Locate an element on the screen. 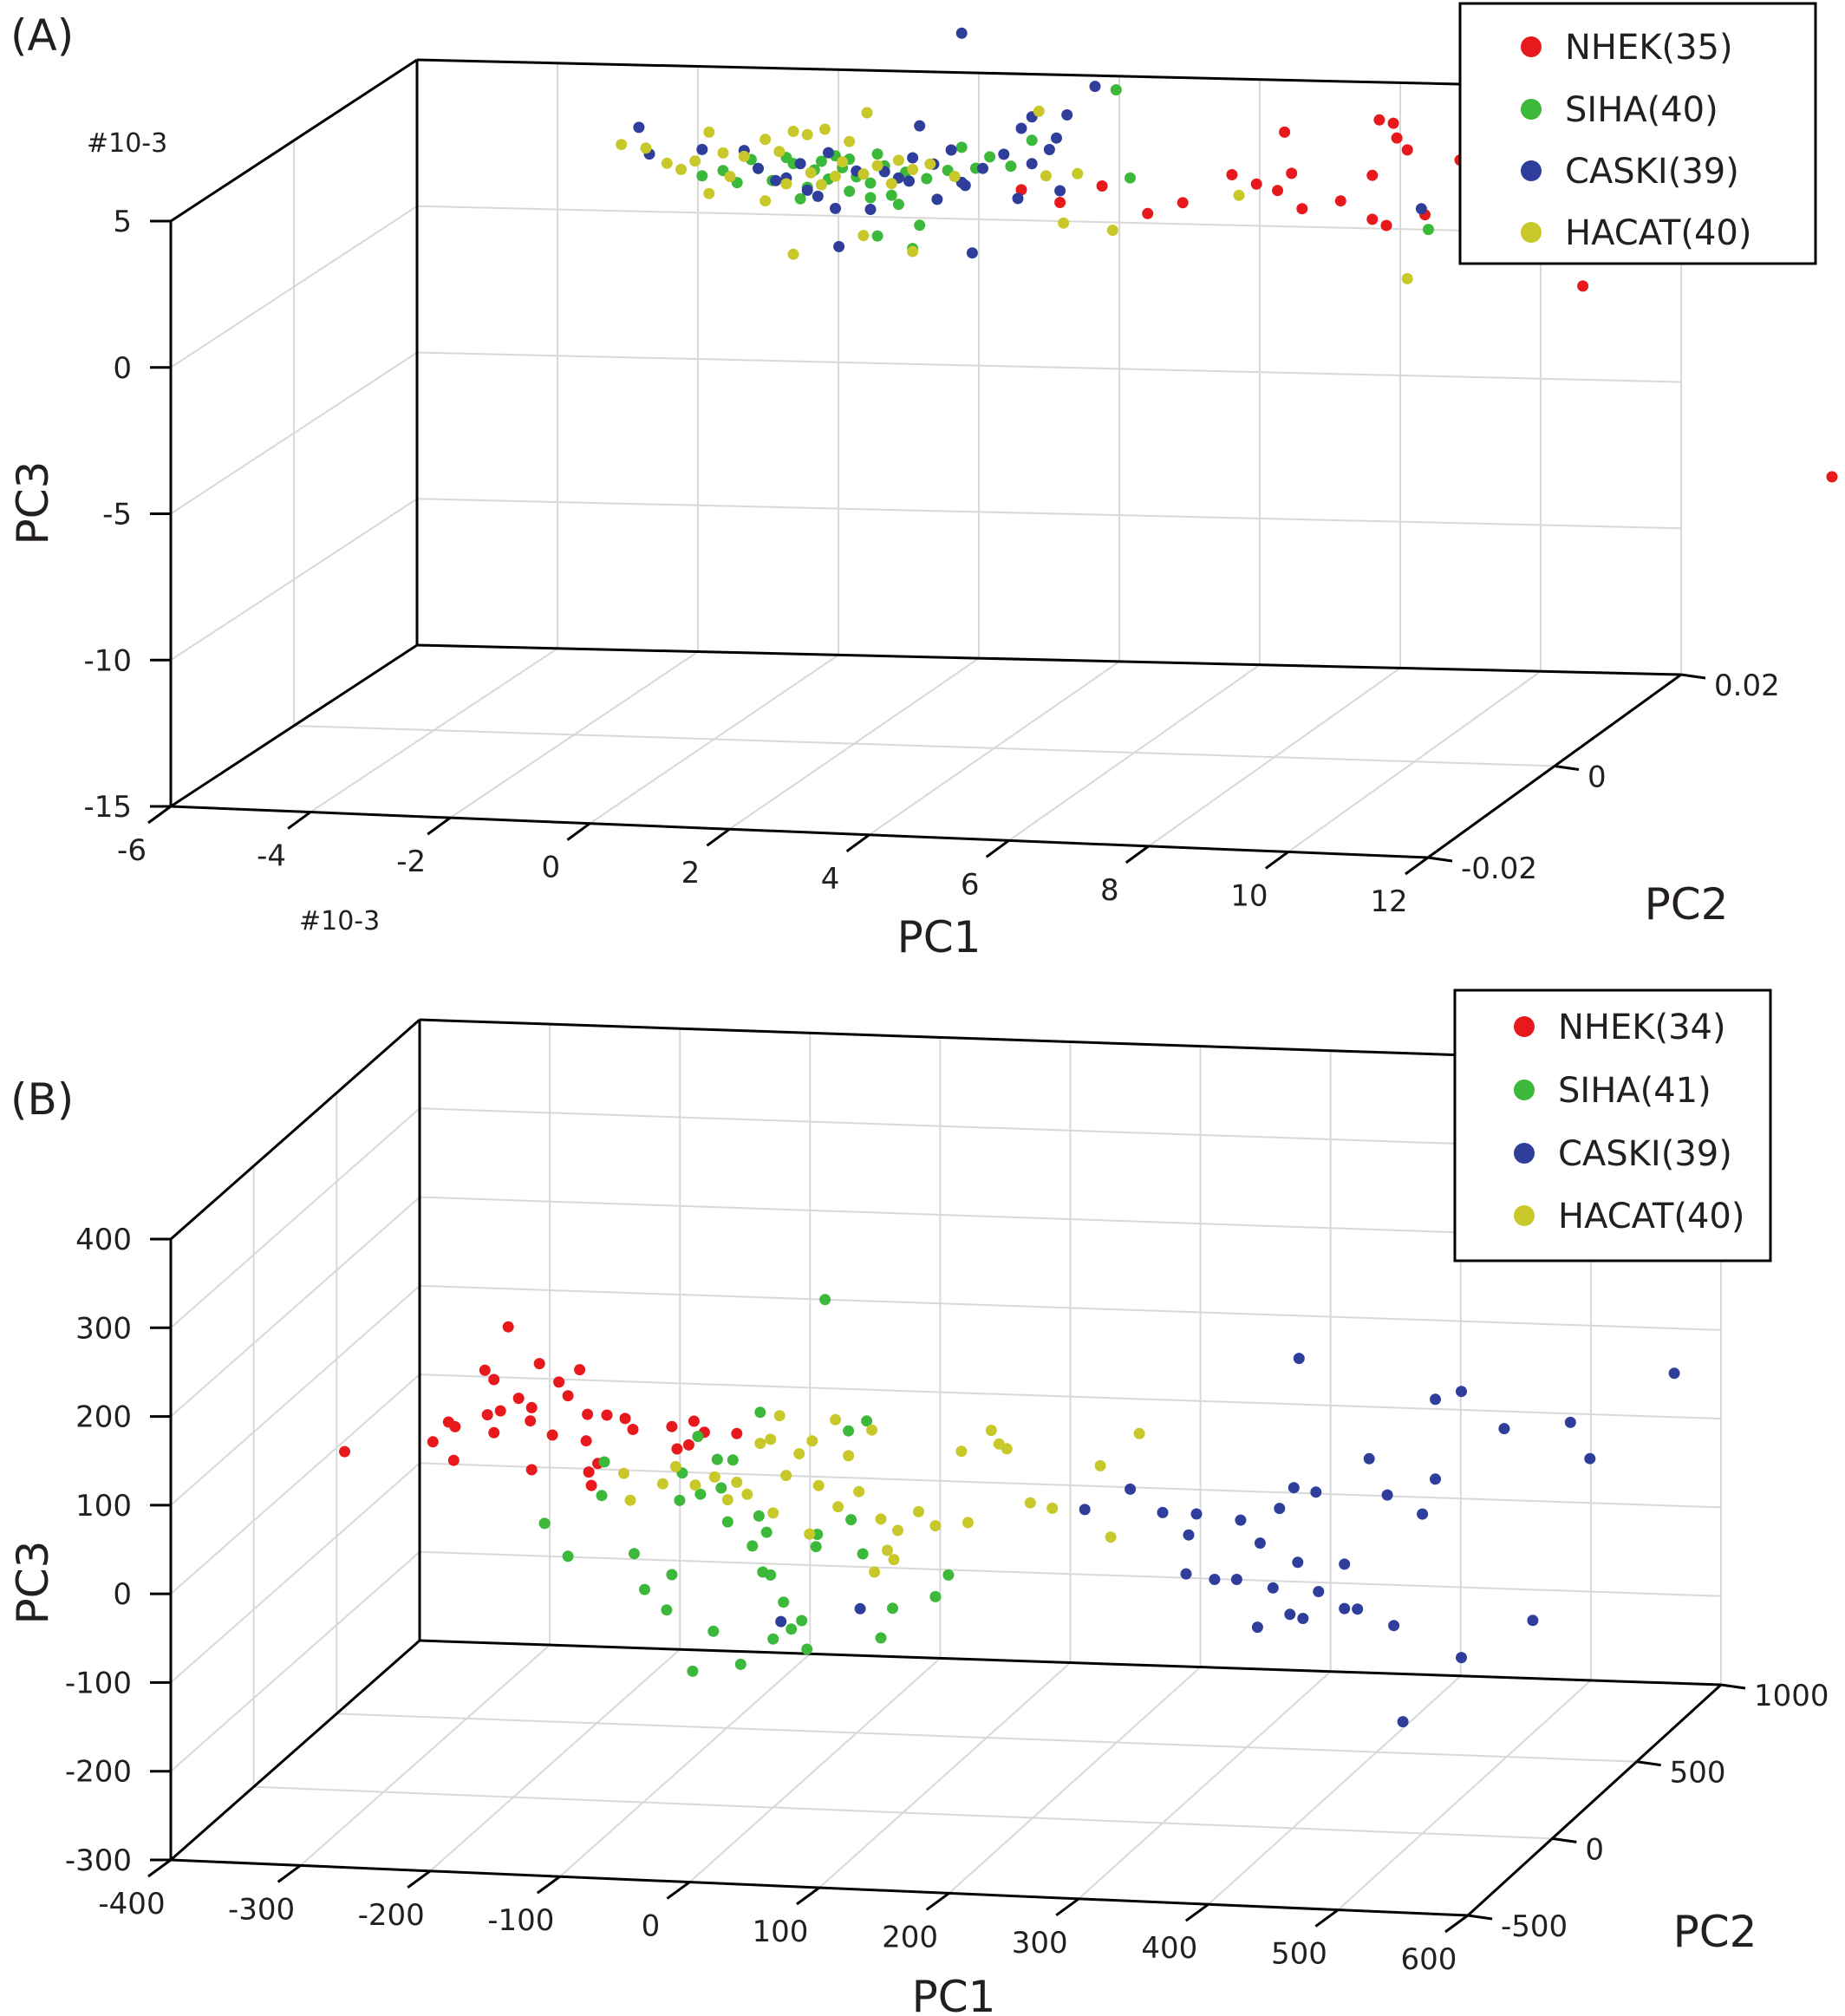 This screenshot has width=1845, height=2016. x-tick-label: -400 is located at coordinates (131, 1904).